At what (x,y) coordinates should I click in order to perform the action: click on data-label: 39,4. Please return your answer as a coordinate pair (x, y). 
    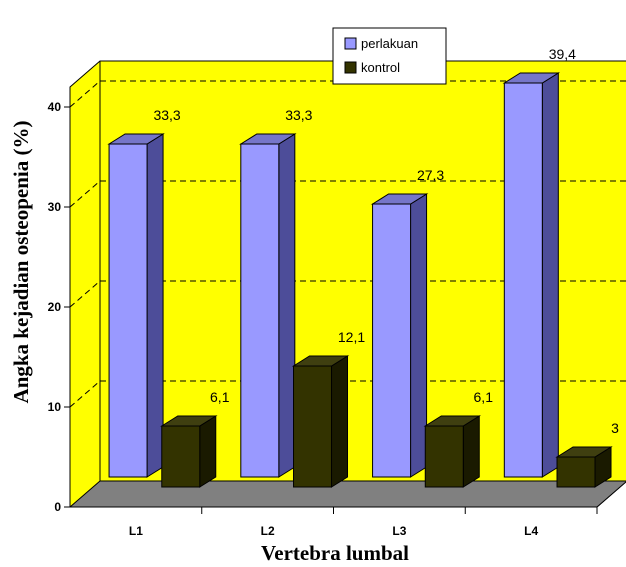
    Looking at the image, I should click on (562, 54).